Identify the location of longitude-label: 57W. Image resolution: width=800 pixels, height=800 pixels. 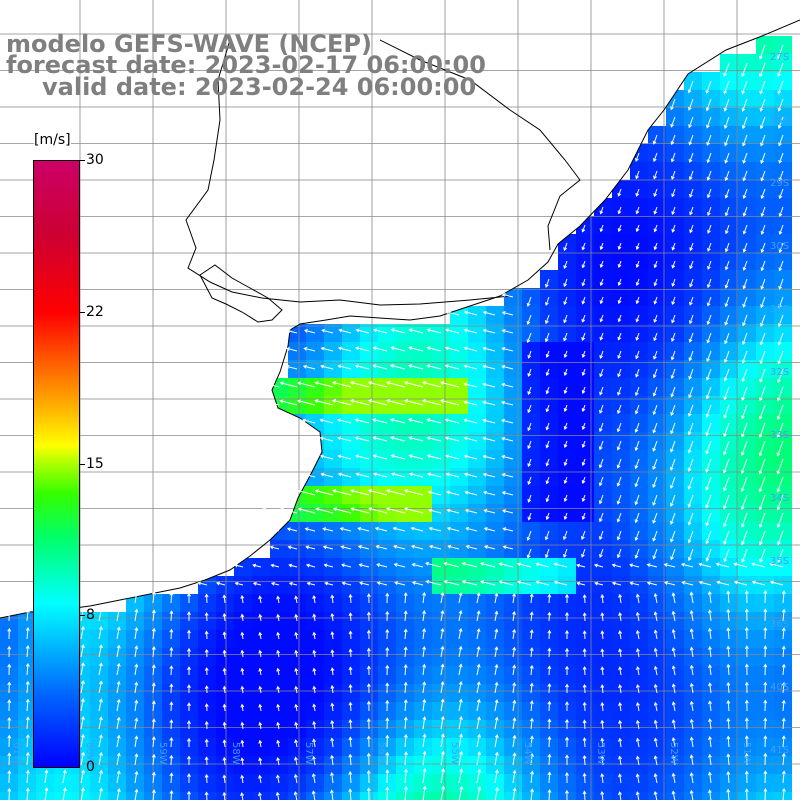
(308, 753).